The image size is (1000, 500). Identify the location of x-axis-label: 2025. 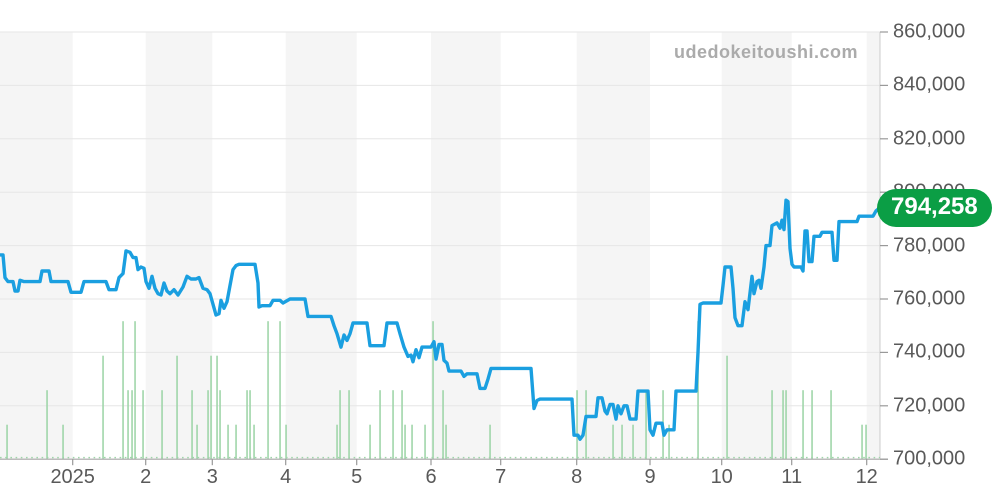
(72, 477).